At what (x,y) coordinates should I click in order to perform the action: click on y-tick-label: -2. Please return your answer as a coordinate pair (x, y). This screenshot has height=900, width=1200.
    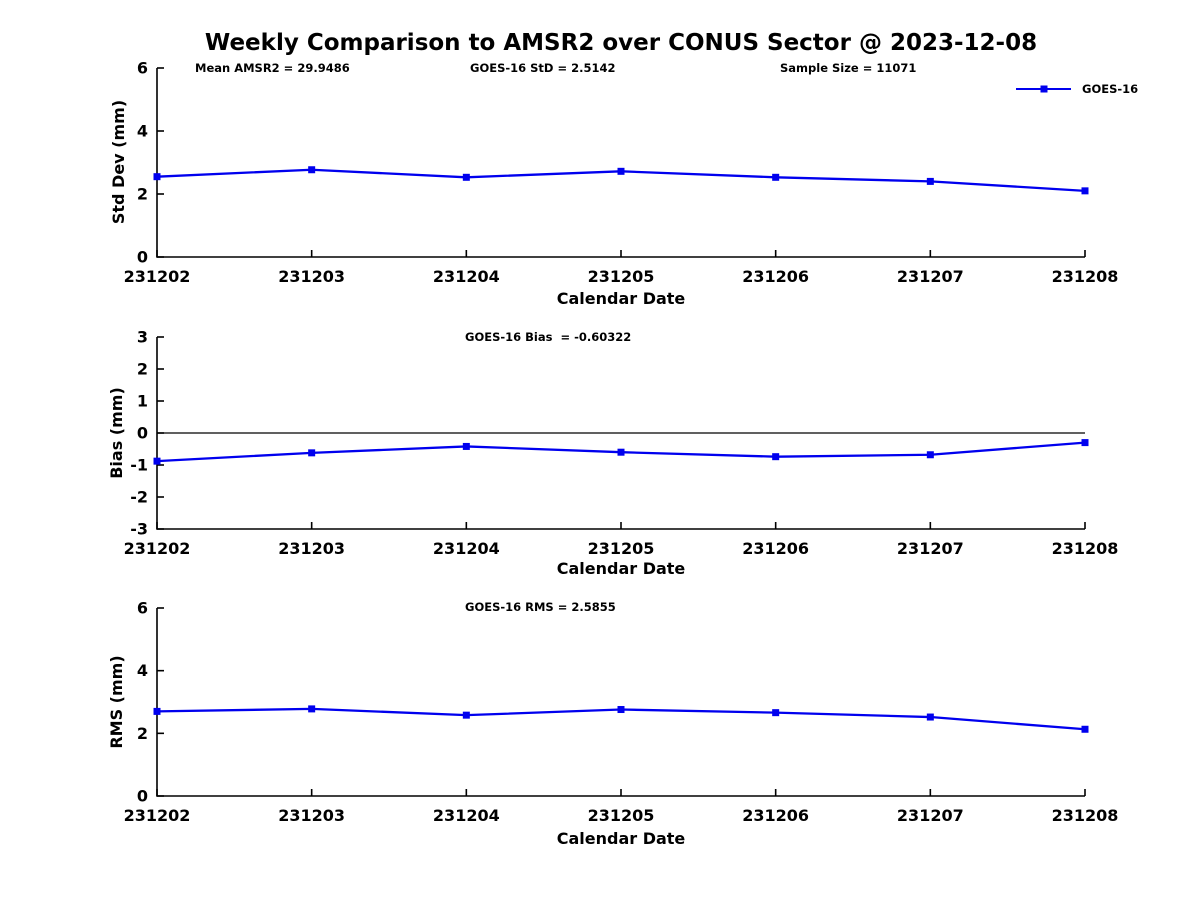
    Looking at the image, I should click on (139, 497).